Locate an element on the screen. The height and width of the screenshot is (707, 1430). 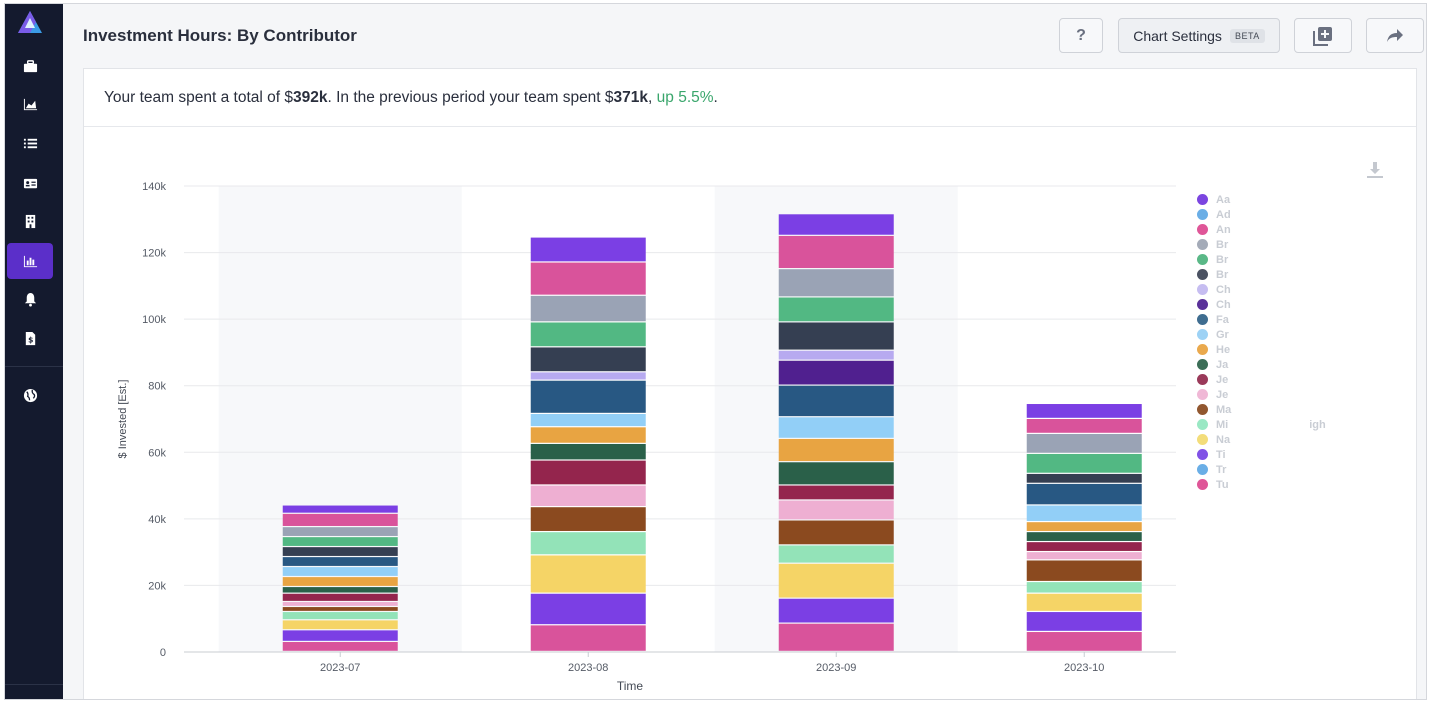
legend-item: Ad is located at coordinates (1214, 214).